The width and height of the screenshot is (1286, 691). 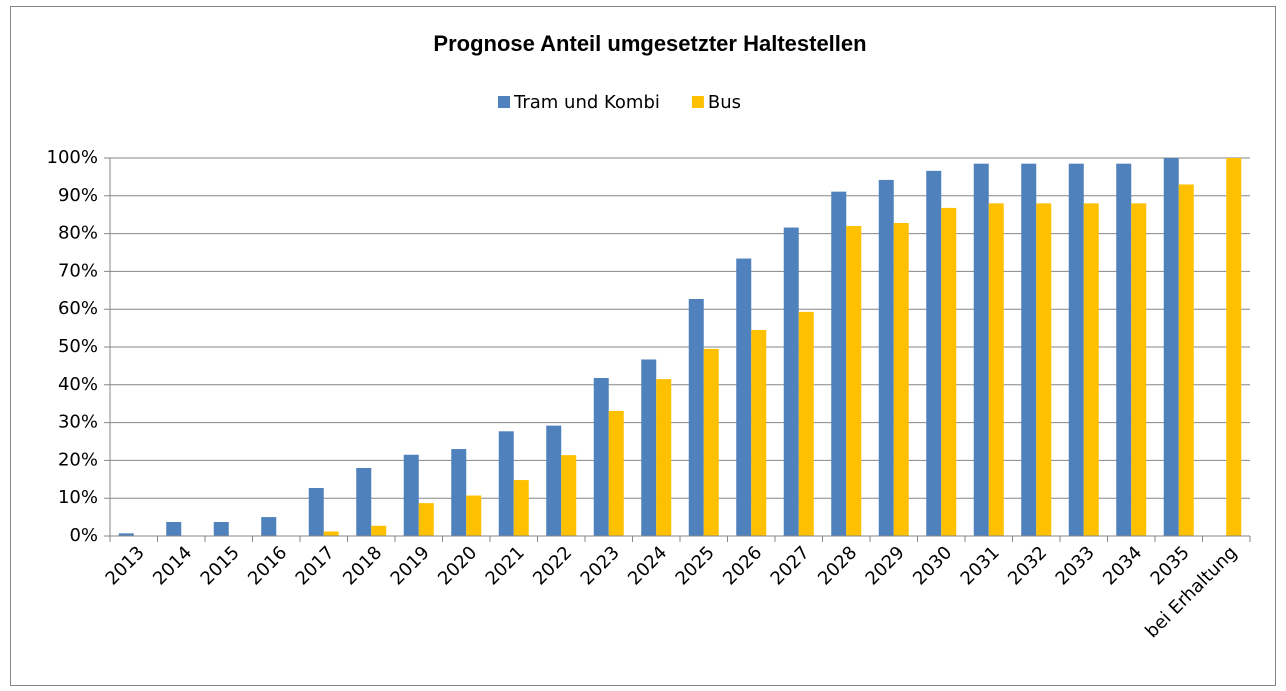 What do you see at coordinates (78, 270) in the screenshot?
I see `y-tick-label: 70%` at bounding box center [78, 270].